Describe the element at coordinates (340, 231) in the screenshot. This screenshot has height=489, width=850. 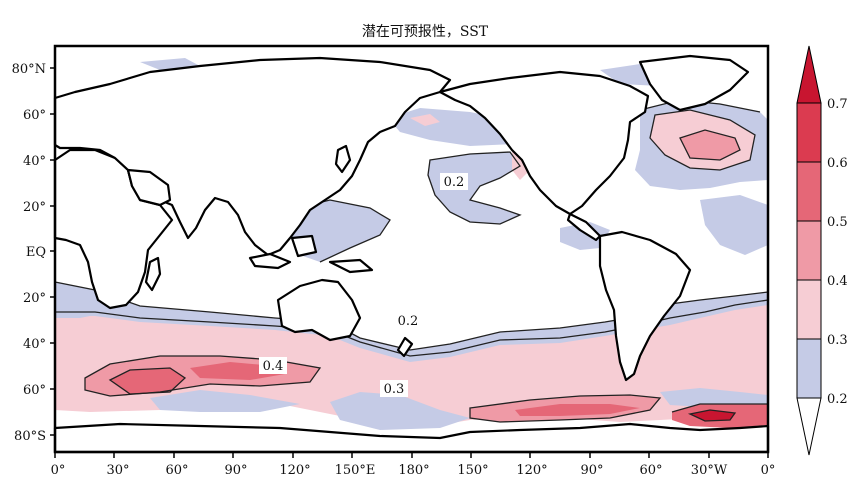
I see `contour-02-w-pacific` at that location.